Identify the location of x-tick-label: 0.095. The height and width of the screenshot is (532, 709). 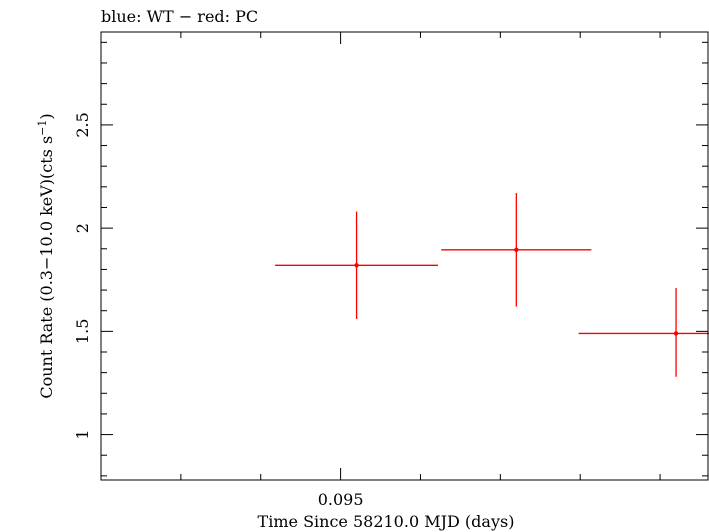
(341, 499).